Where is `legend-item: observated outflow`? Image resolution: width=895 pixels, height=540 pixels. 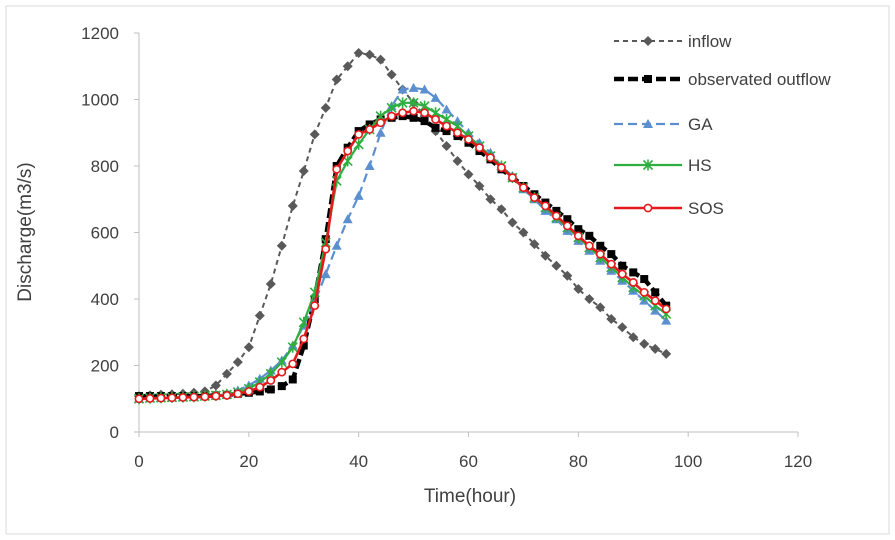
legend-item: observated outflow is located at coordinates (722, 79).